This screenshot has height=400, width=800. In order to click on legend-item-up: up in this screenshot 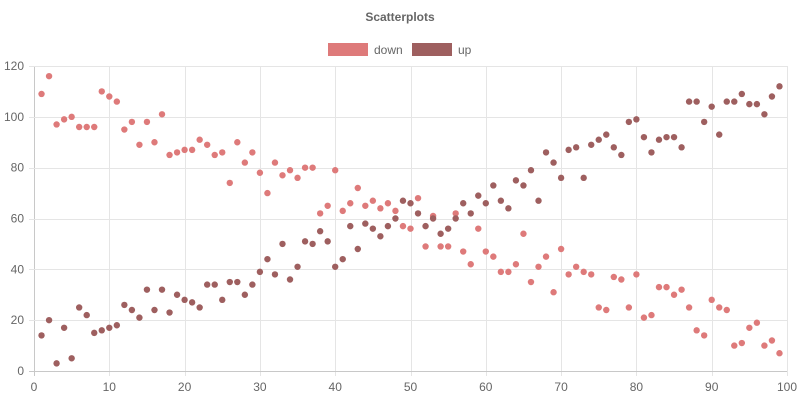, I will do `click(442, 50)`.